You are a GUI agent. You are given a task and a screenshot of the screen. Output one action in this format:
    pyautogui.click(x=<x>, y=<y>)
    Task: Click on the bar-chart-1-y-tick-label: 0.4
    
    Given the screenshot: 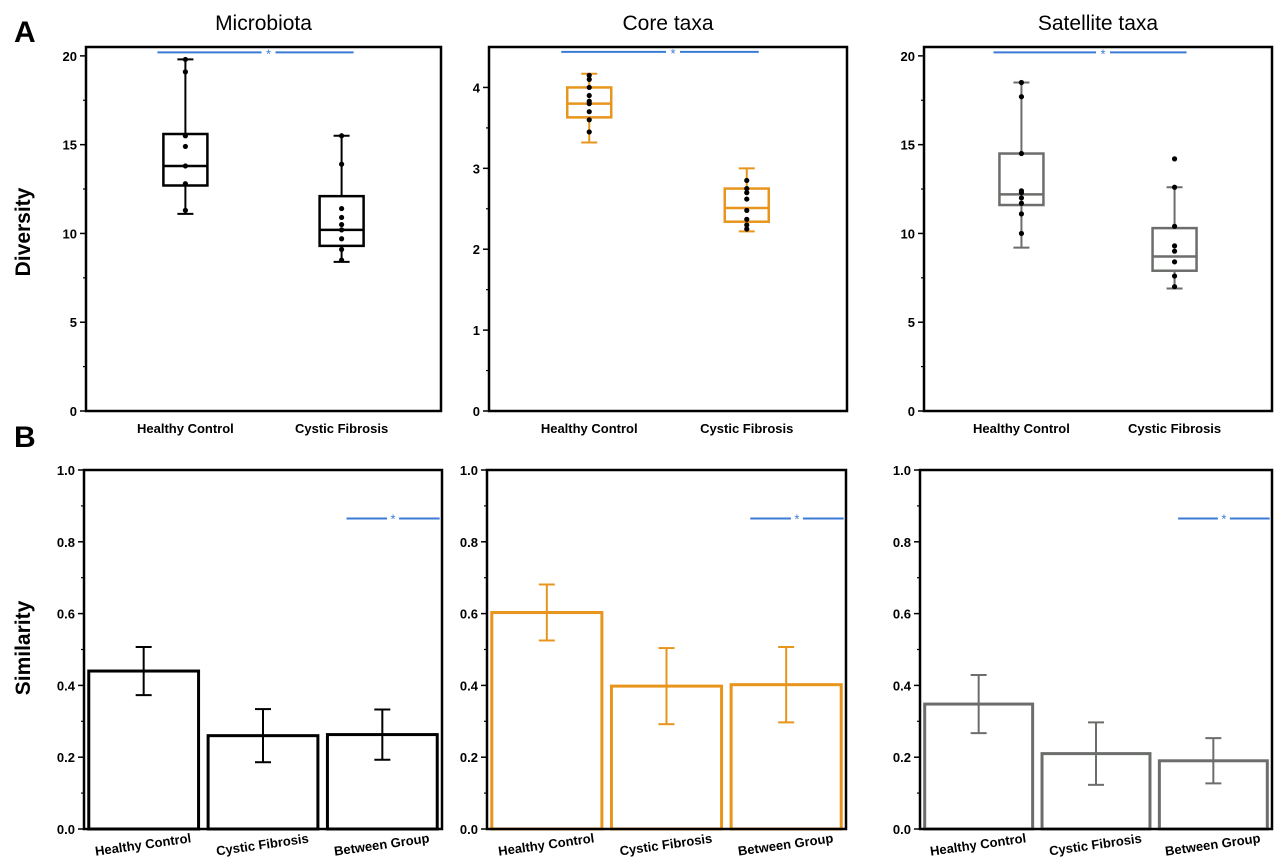 What is the action you would take?
    pyautogui.click(x=66, y=685)
    